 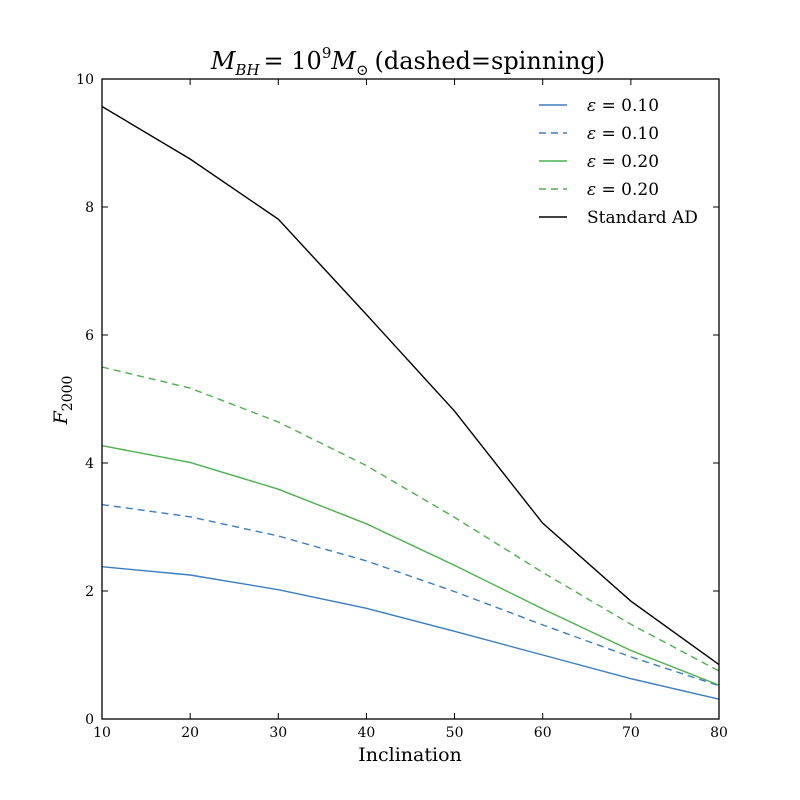 I want to click on x-tick-label: 80, so click(x=719, y=733).